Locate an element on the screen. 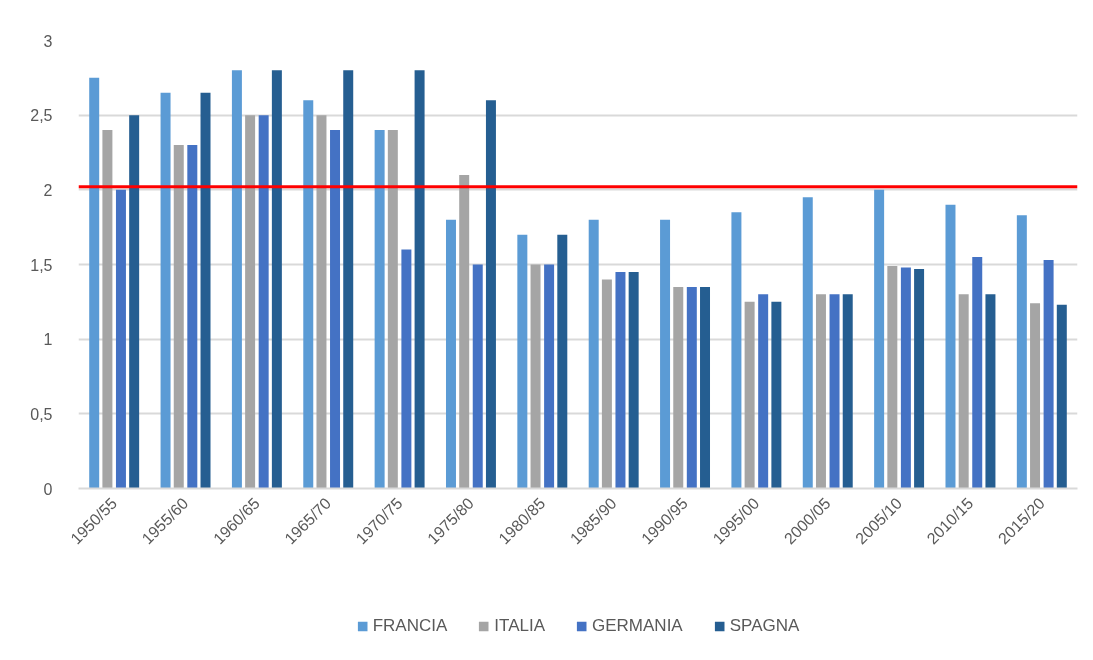 This screenshot has width=1093, height=660. legend-label: ITALIA is located at coordinates (520, 626).